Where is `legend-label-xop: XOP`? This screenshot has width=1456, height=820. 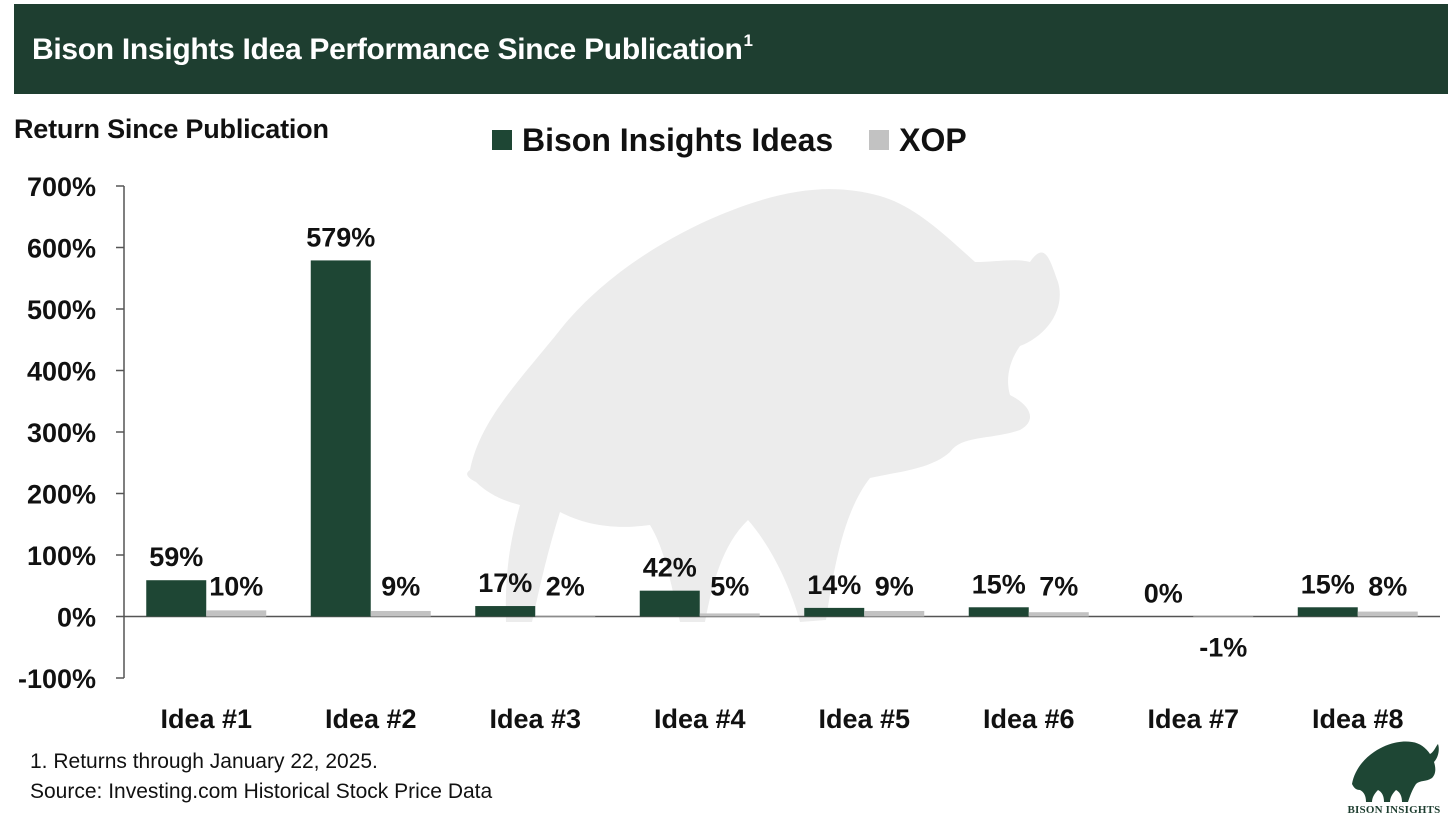 legend-label-xop: XOP is located at coordinates (933, 139).